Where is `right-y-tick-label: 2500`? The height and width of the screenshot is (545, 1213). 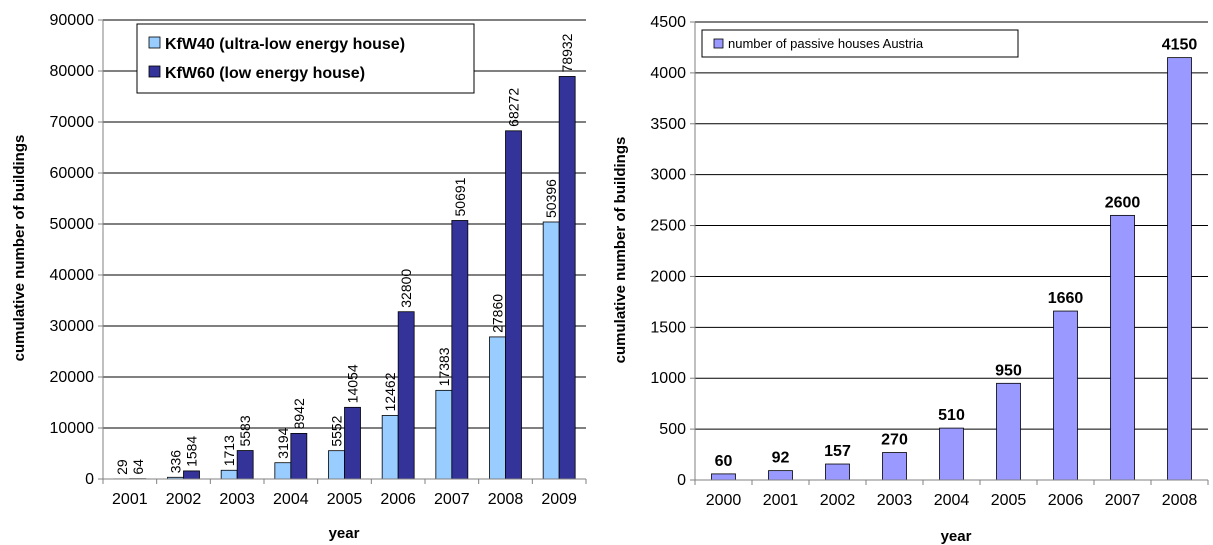
right-y-tick-label: 2500 is located at coordinates (668, 226).